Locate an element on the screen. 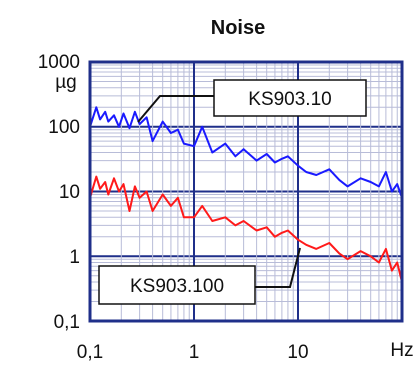 The image size is (417, 367). y-tick-label: 0,1 is located at coordinates (67, 322).